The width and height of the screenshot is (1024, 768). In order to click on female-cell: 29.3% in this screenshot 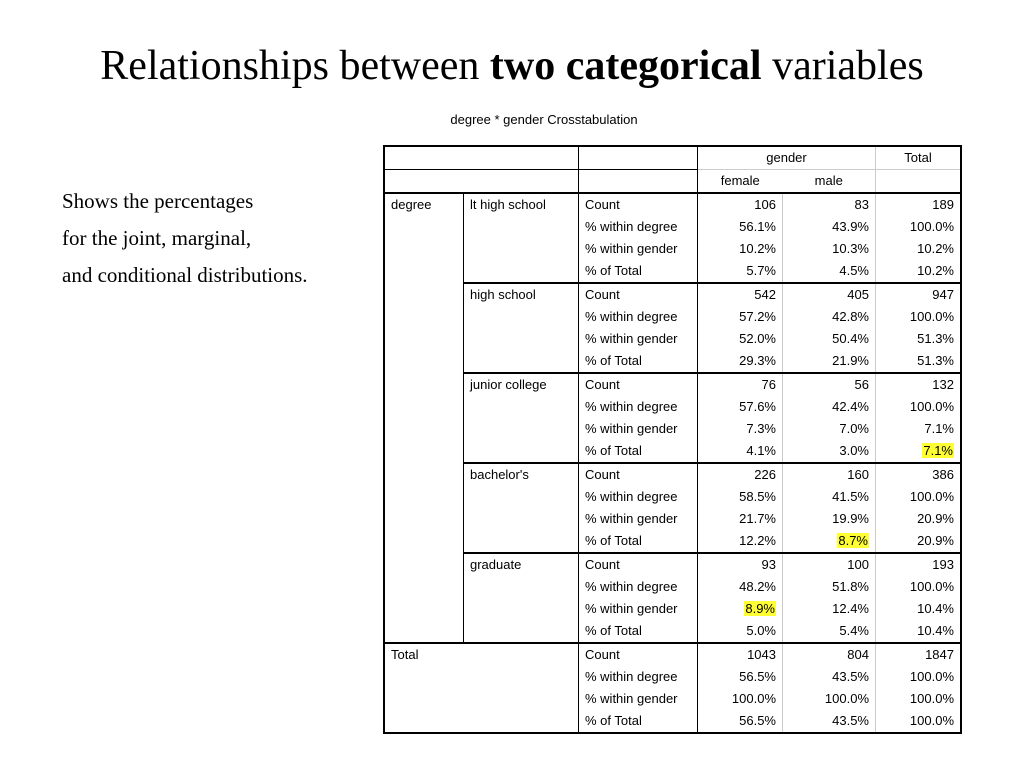, I will do `click(740, 361)`.